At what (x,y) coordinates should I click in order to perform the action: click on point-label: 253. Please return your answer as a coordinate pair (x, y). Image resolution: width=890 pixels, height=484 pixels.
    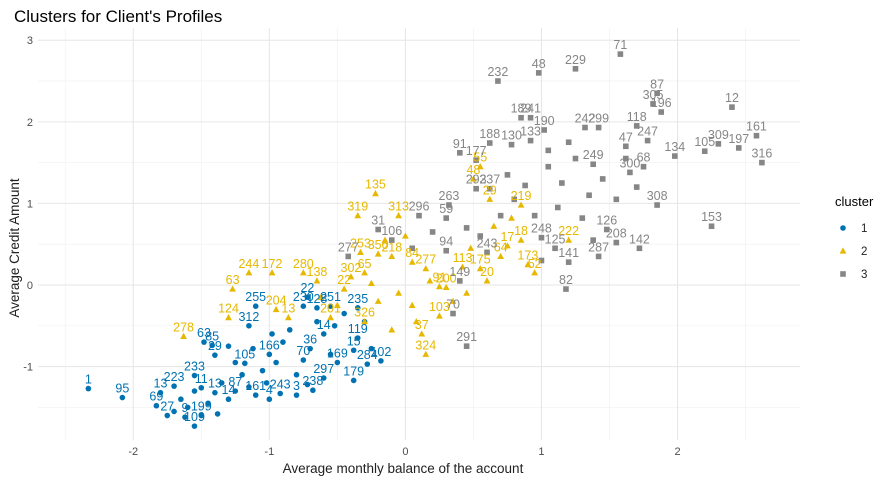
    Looking at the image, I should click on (360, 243).